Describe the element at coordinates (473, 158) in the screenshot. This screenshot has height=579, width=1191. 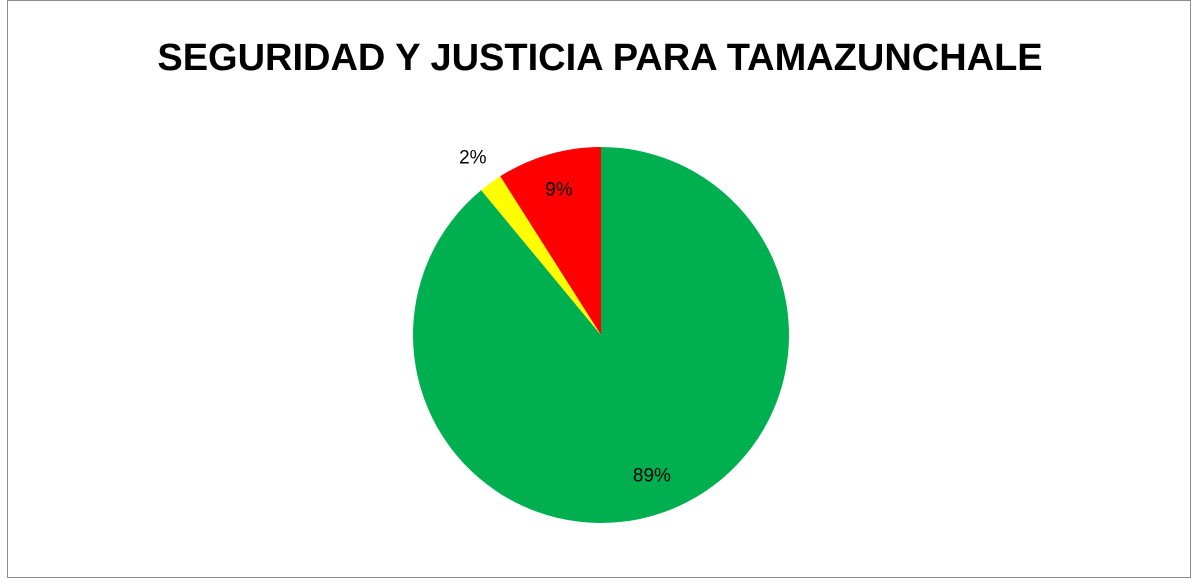
I see `data-label: 2%` at that location.